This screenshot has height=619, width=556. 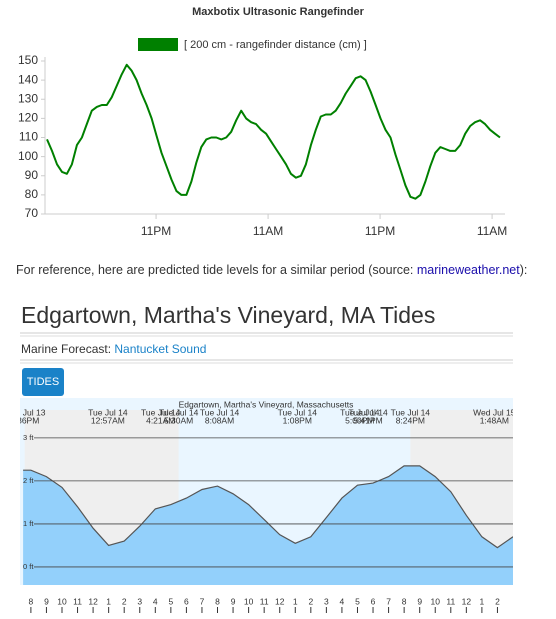 I want to click on tide-line, so click(x=268, y=507).